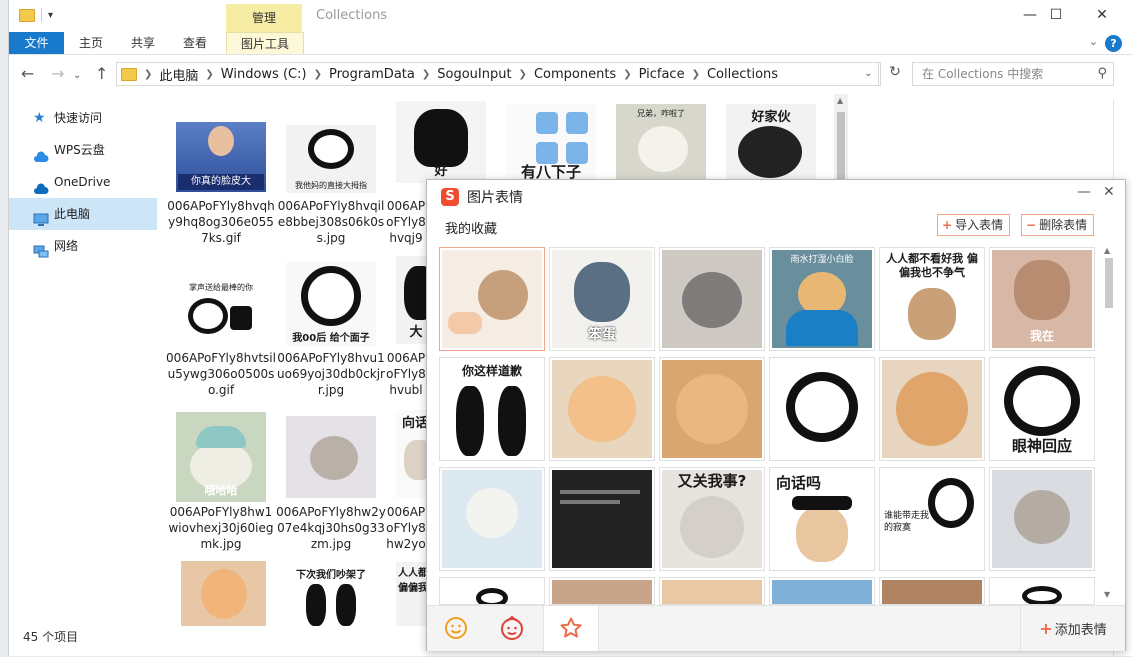 This screenshot has height=657, width=1133. I want to click on sticker-item: 谁能带走我的寂寞, so click(932, 519).